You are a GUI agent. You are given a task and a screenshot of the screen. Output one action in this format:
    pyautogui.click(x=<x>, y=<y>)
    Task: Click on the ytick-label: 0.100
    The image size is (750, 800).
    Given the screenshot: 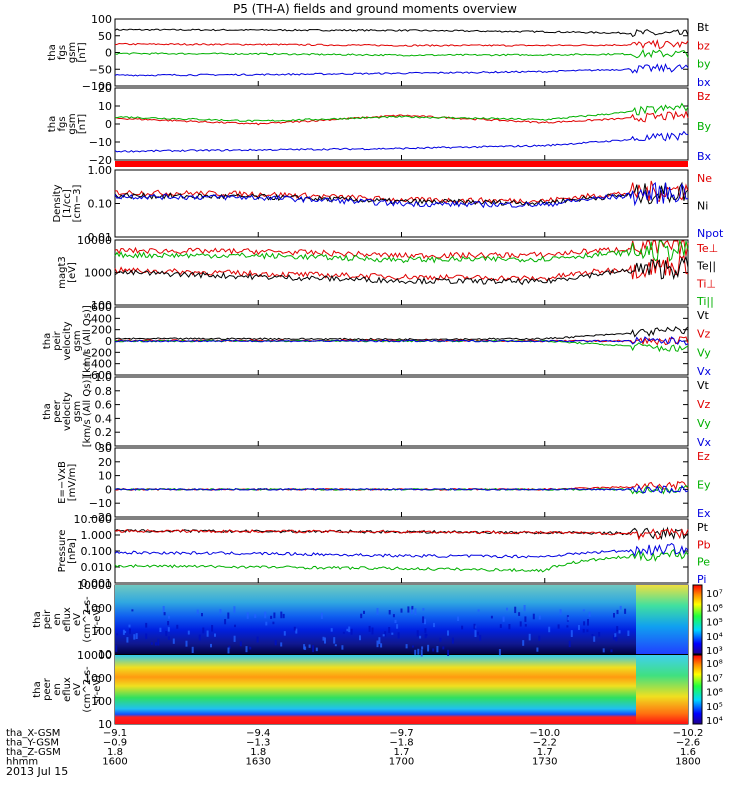 What is the action you would take?
    pyautogui.click(x=97, y=551)
    